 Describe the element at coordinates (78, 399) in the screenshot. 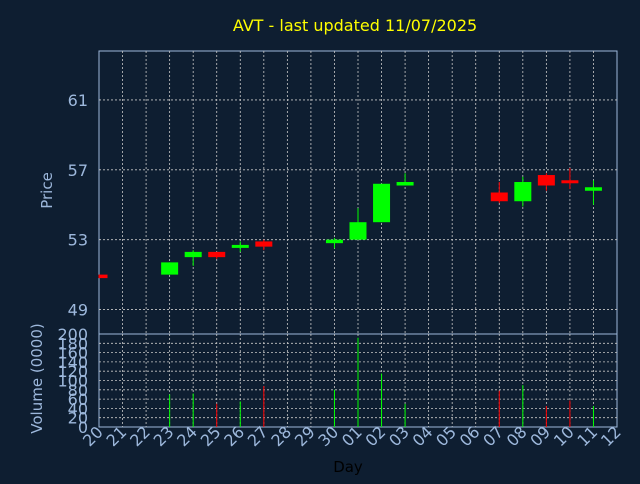

I see `volume-tick-label: 60` at that location.